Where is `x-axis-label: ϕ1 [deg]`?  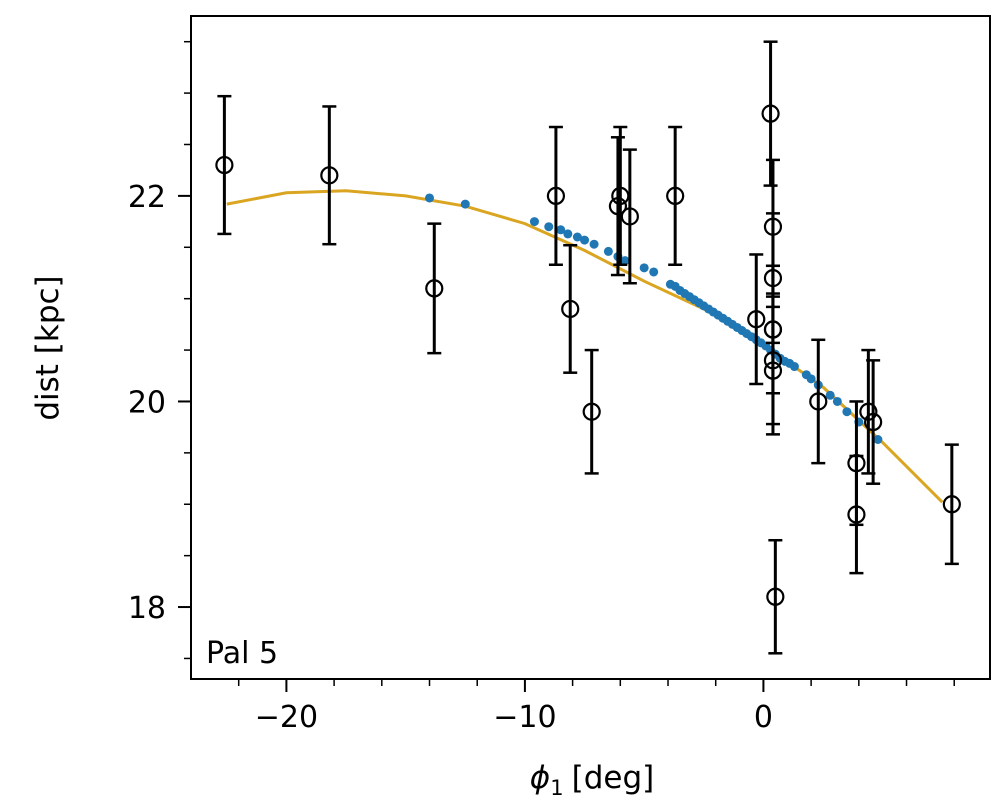 x-axis-label: ϕ1 [deg] is located at coordinates (592, 780).